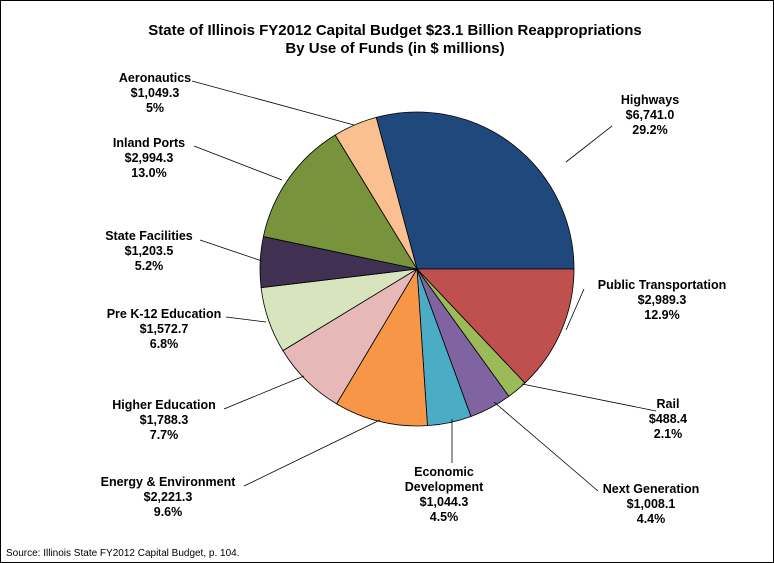 This screenshot has width=774, height=563. What do you see at coordinates (164, 329) in the screenshot?
I see `slice-label: Pre K-12 Education $1,572.7 6.8%` at bounding box center [164, 329].